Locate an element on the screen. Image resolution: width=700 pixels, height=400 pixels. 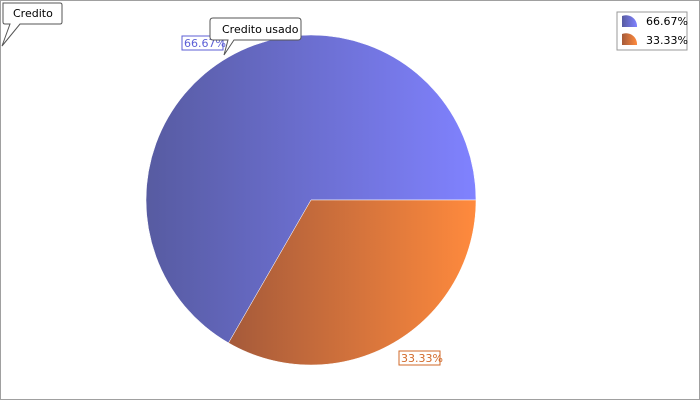
slice-callout-text: Credito usado is located at coordinates (260, 29).